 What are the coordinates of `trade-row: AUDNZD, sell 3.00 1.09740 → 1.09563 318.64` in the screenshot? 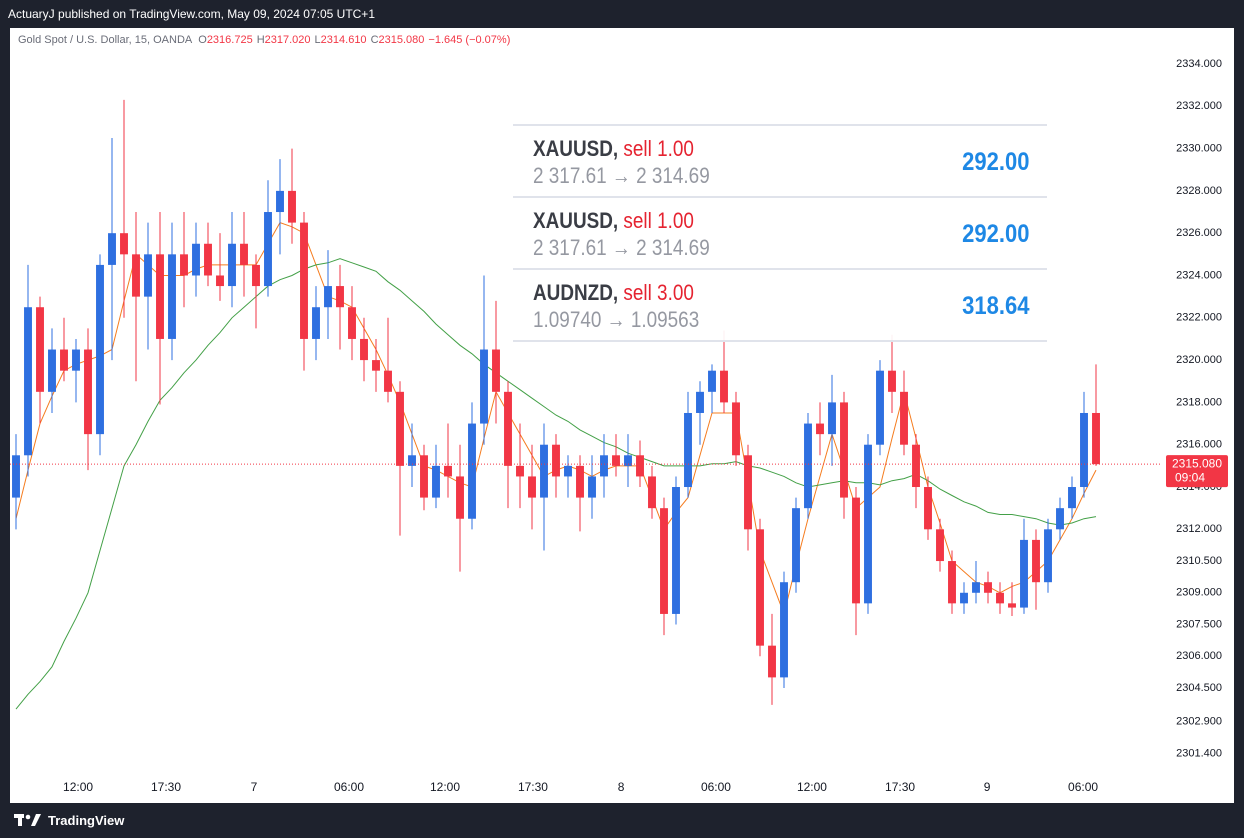 It's located at (780, 305).